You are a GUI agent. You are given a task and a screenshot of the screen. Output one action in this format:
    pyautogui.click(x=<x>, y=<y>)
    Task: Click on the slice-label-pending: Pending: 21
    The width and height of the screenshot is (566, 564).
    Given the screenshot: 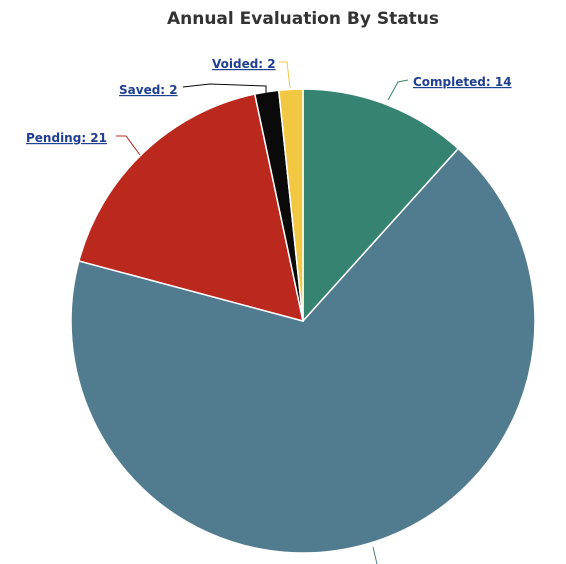 What is the action you would take?
    pyautogui.click(x=66, y=138)
    